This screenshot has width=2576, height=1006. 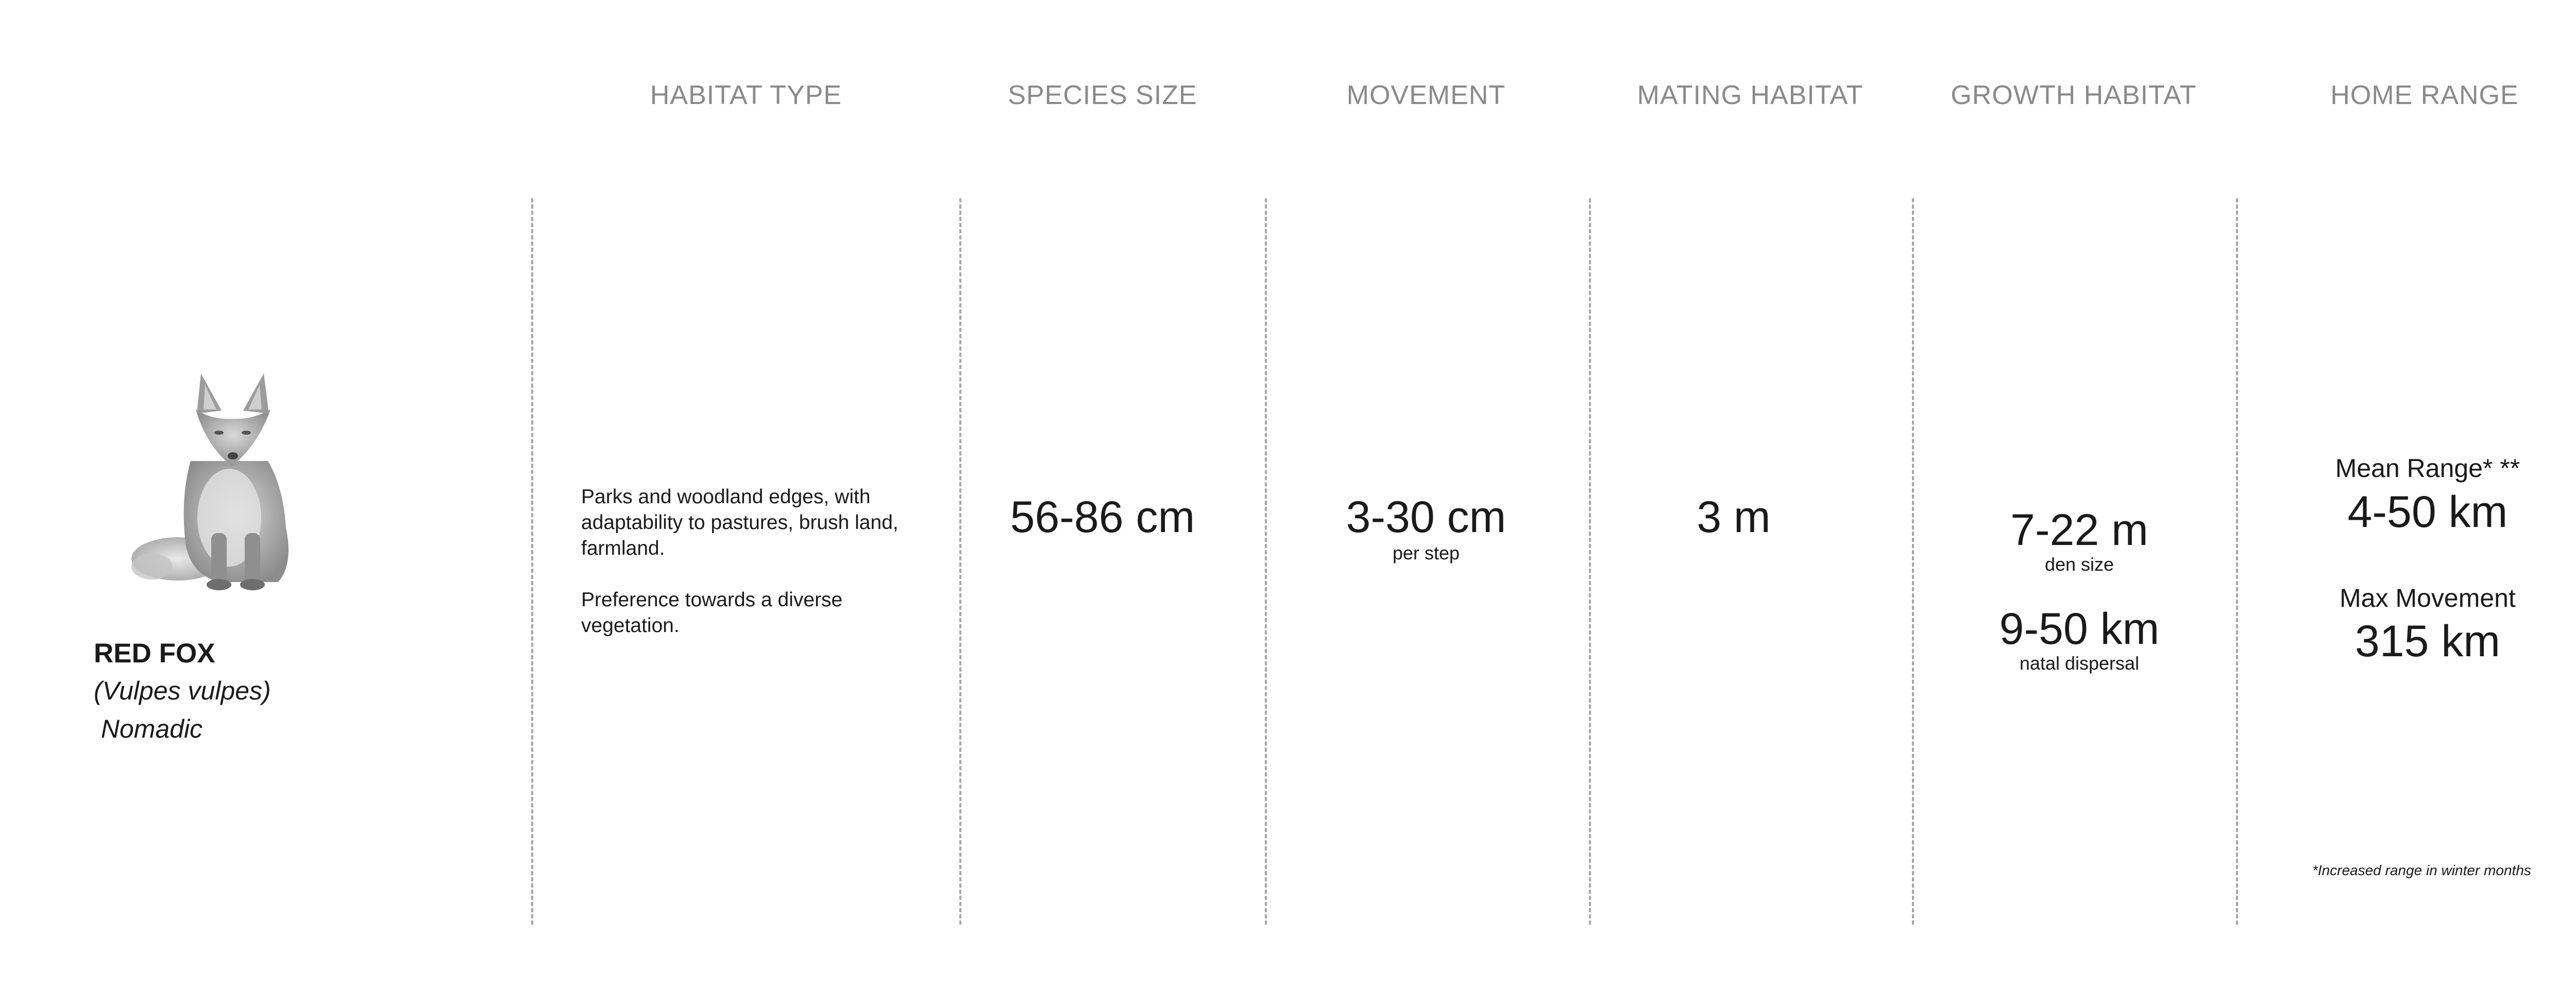 What do you see at coordinates (1734, 517) in the screenshot?
I see `mating-habitat-value: 3 m` at bounding box center [1734, 517].